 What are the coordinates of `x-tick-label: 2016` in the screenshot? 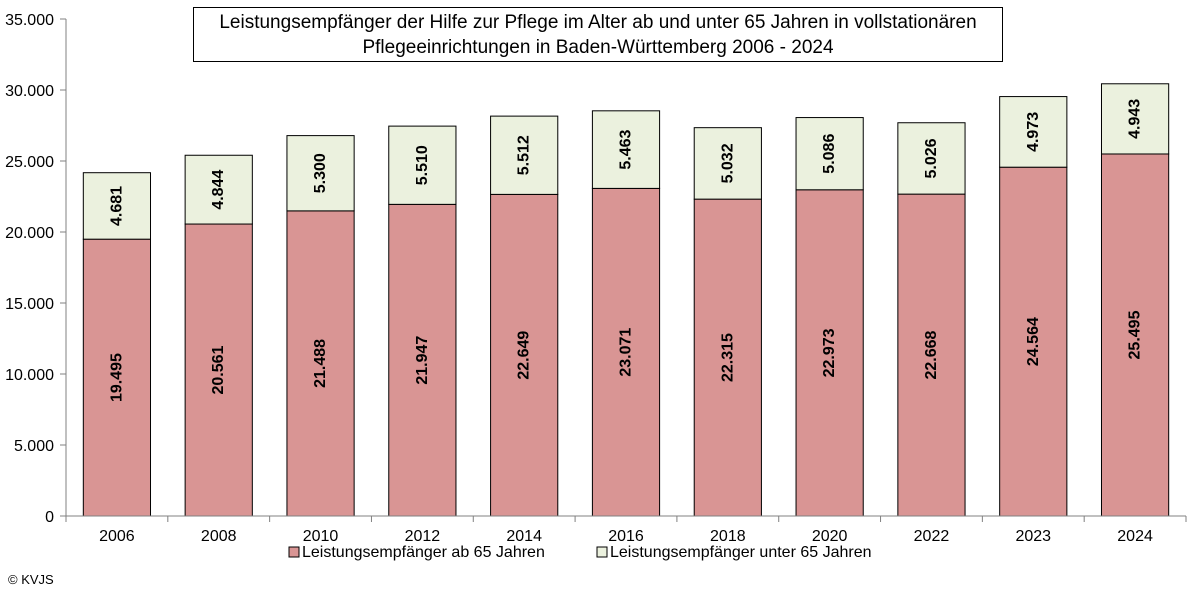 It's located at (626, 536).